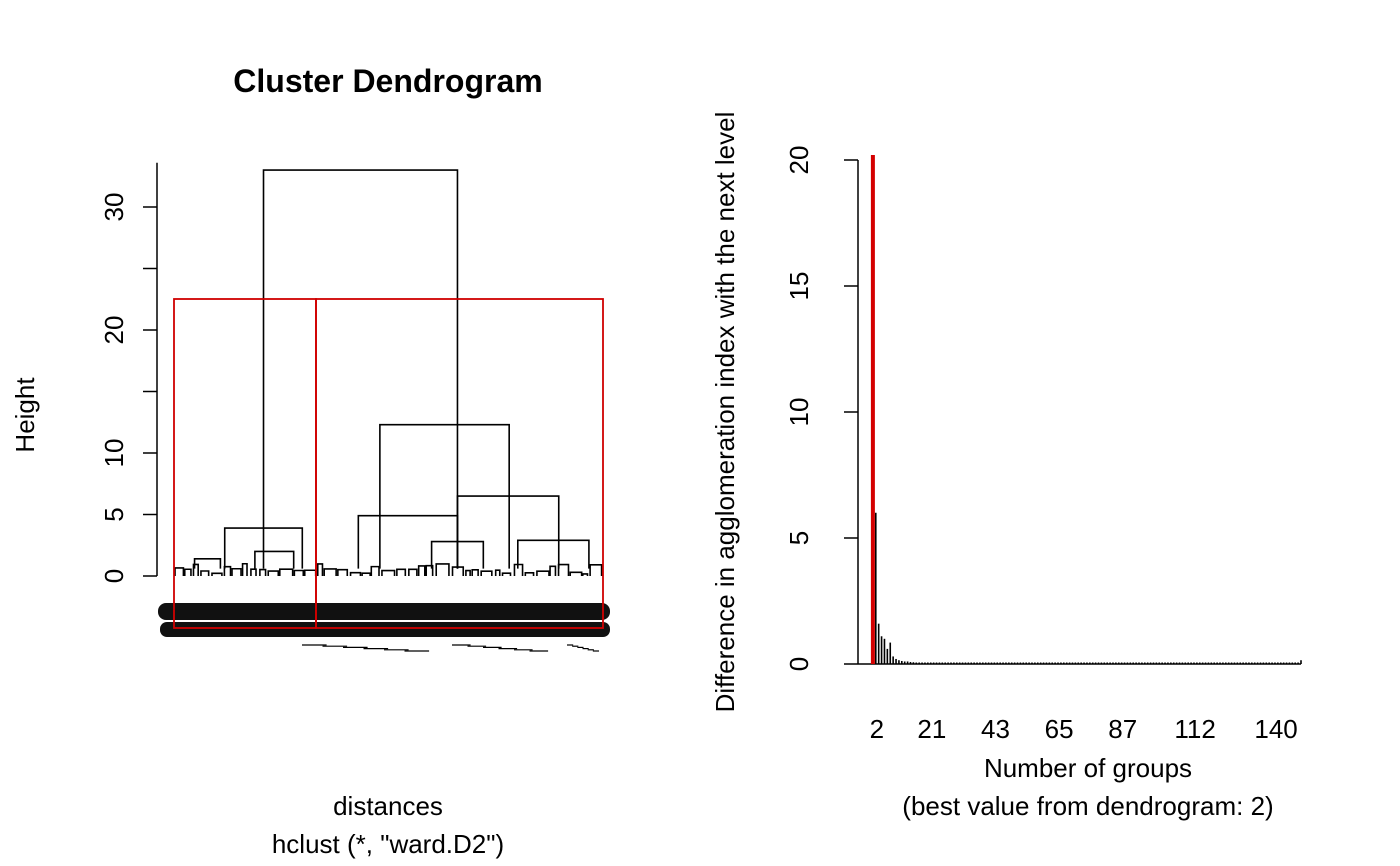  What do you see at coordinates (799, 286) in the screenshot?
I see `bar-y-tick-label: 15` at bounding box center [799, 286].